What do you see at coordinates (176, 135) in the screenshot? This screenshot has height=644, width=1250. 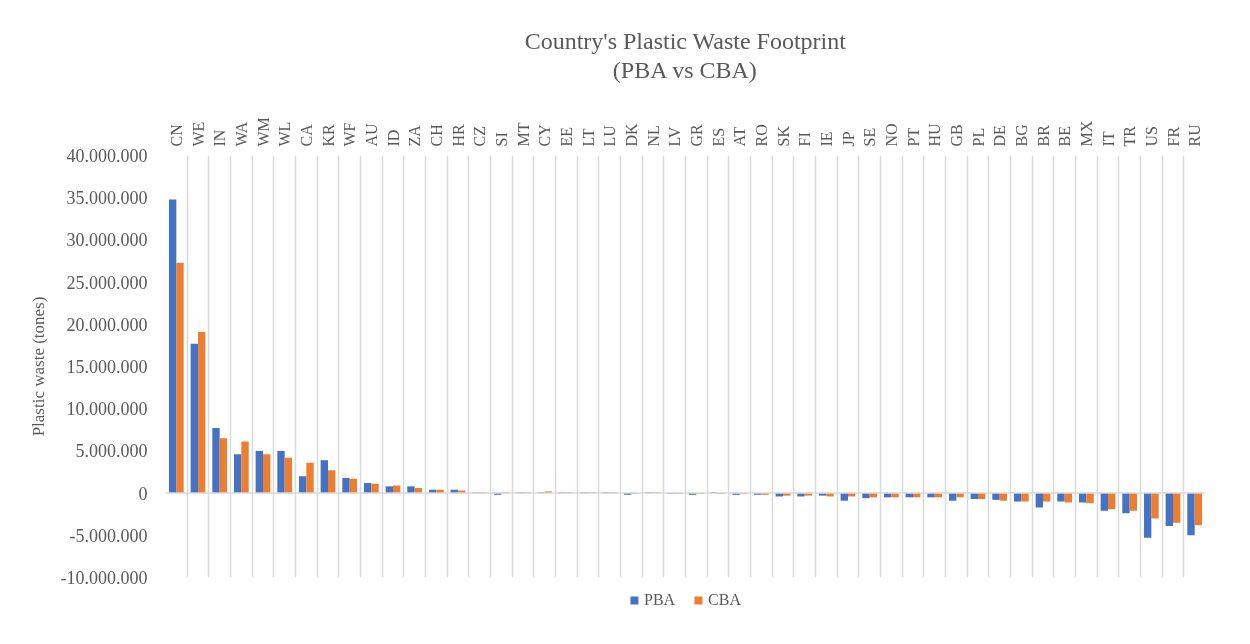 I see `x-tick-label: CN` at bounding box center [176, 135].